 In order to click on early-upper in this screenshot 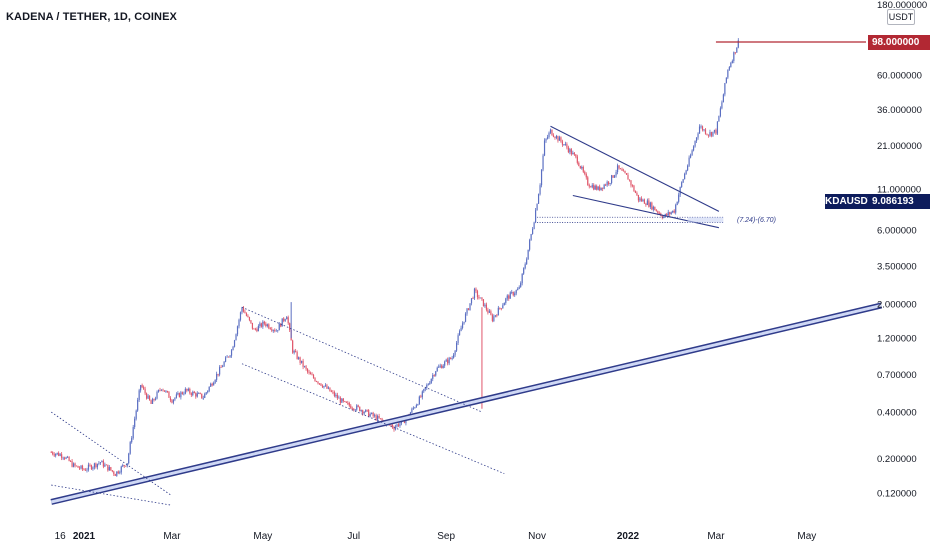, I will do `click(111, 454)`.